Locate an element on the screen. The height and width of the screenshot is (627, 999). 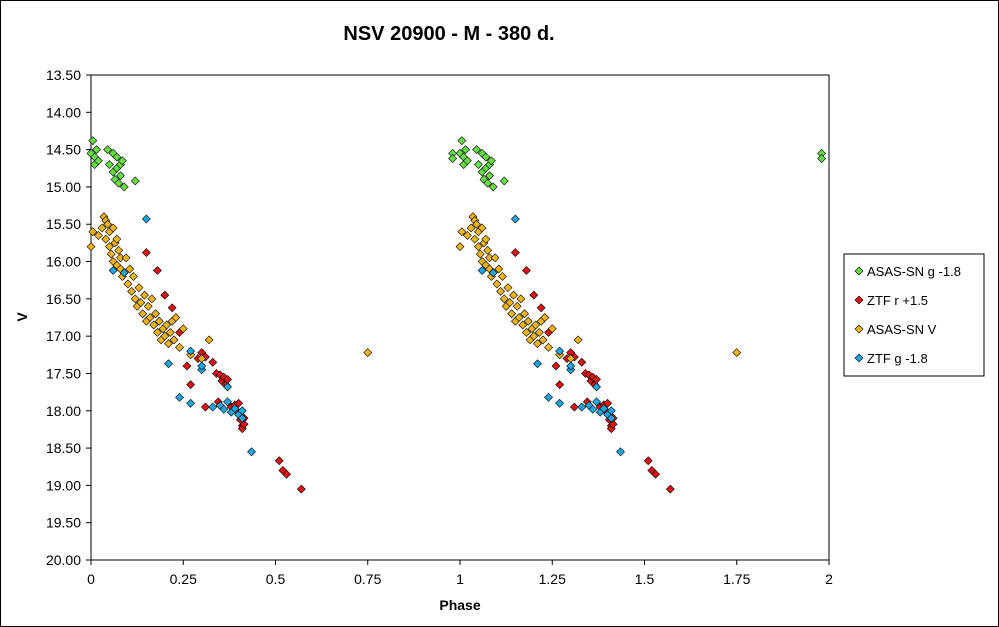
x-tick-label: 1.25 is located at coordinates (552, 579).